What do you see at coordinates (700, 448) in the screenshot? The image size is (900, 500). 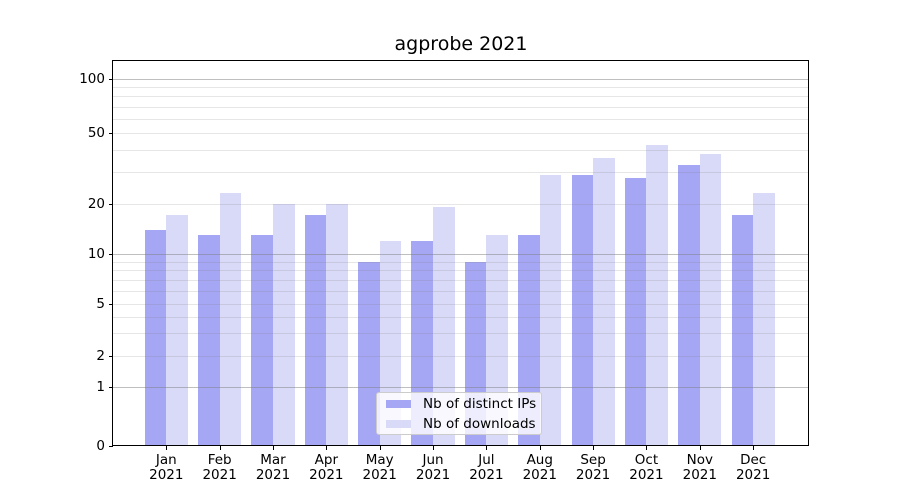 I see `x-tick-nov` at bounding box center [700, 448].